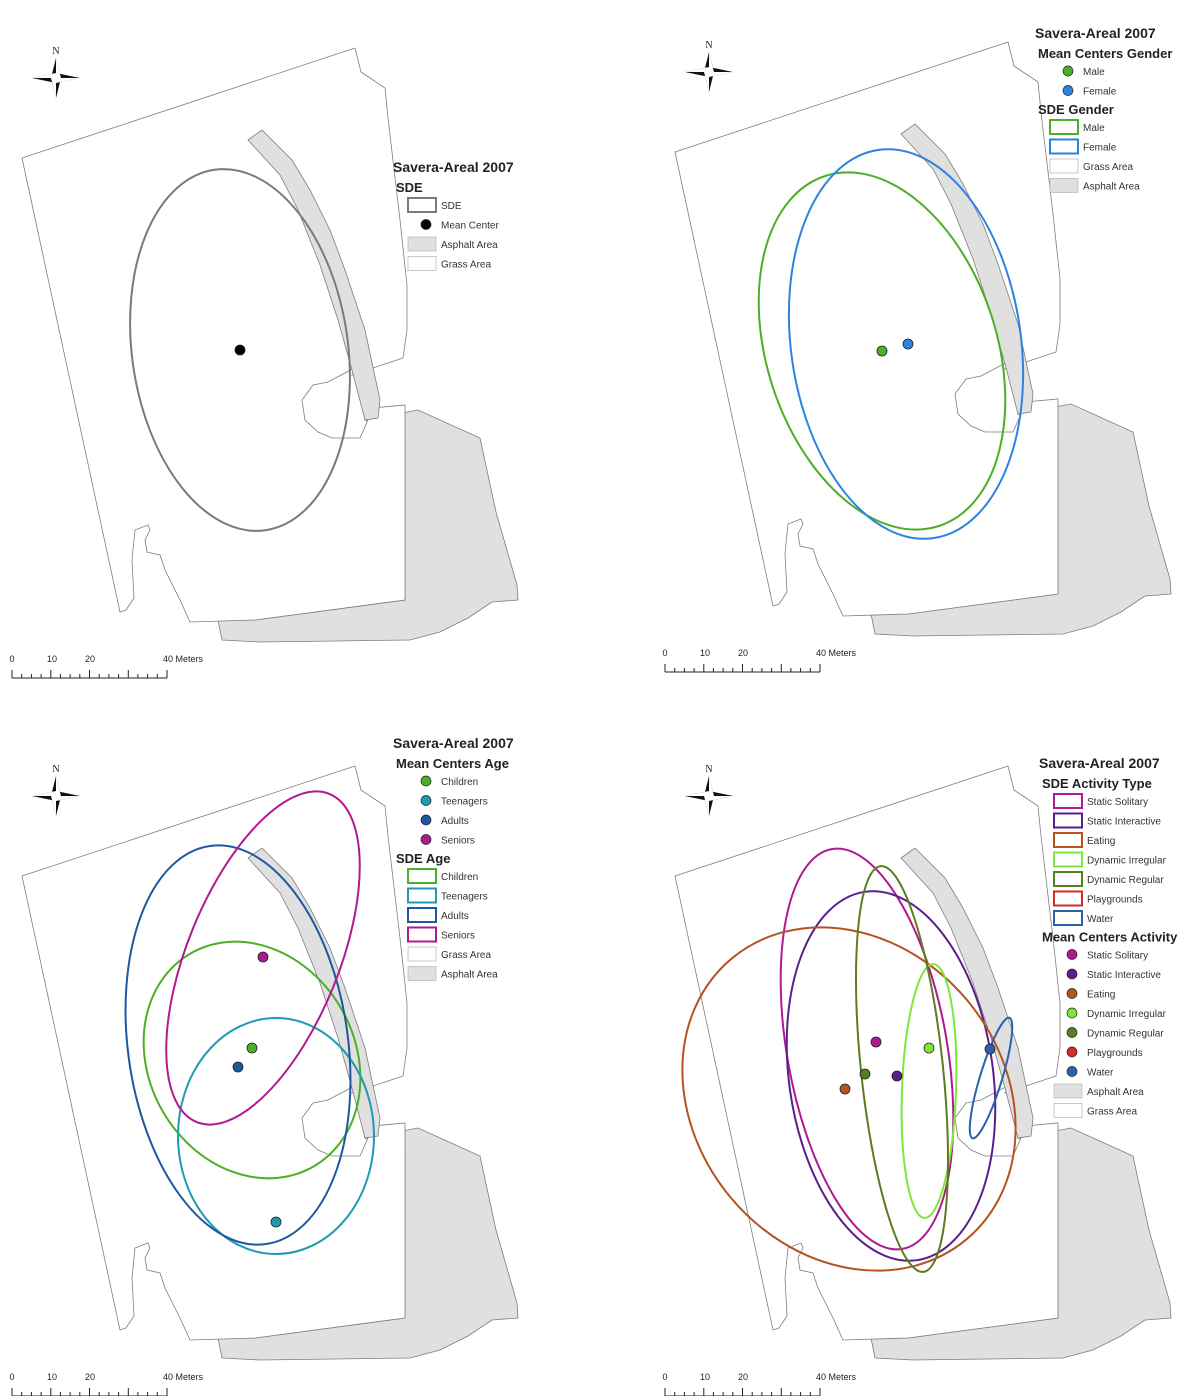 The height and width of the screenshot is (1396, 1182). Describe the element at coordinates (991, 1078) in the screenshot. I see `sde-ellipse-water` at that location.